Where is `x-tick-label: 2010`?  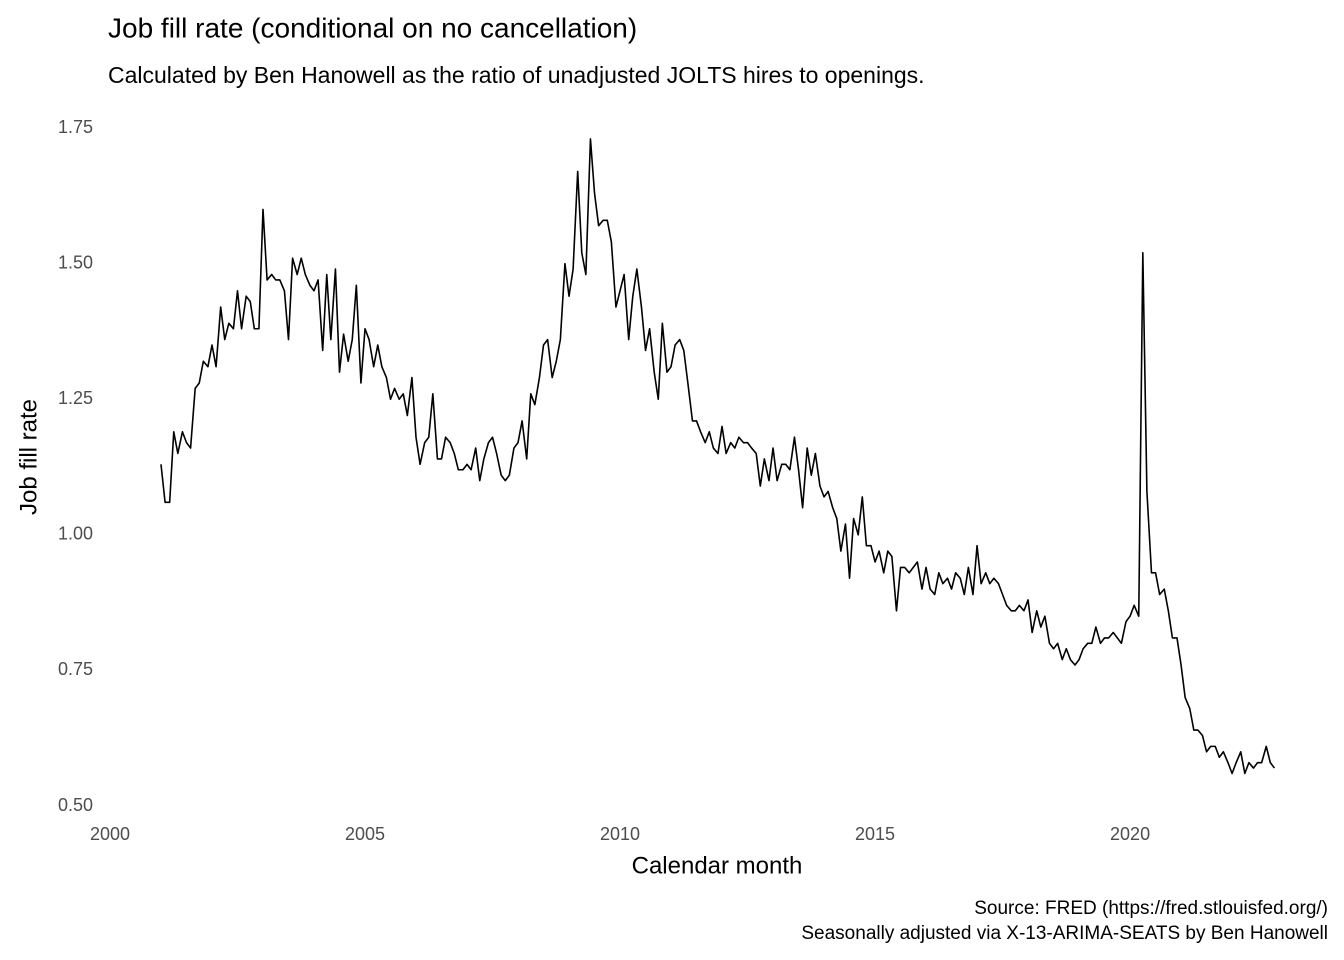 x-tick-label: 2010 is located at coordinates (620, 834).